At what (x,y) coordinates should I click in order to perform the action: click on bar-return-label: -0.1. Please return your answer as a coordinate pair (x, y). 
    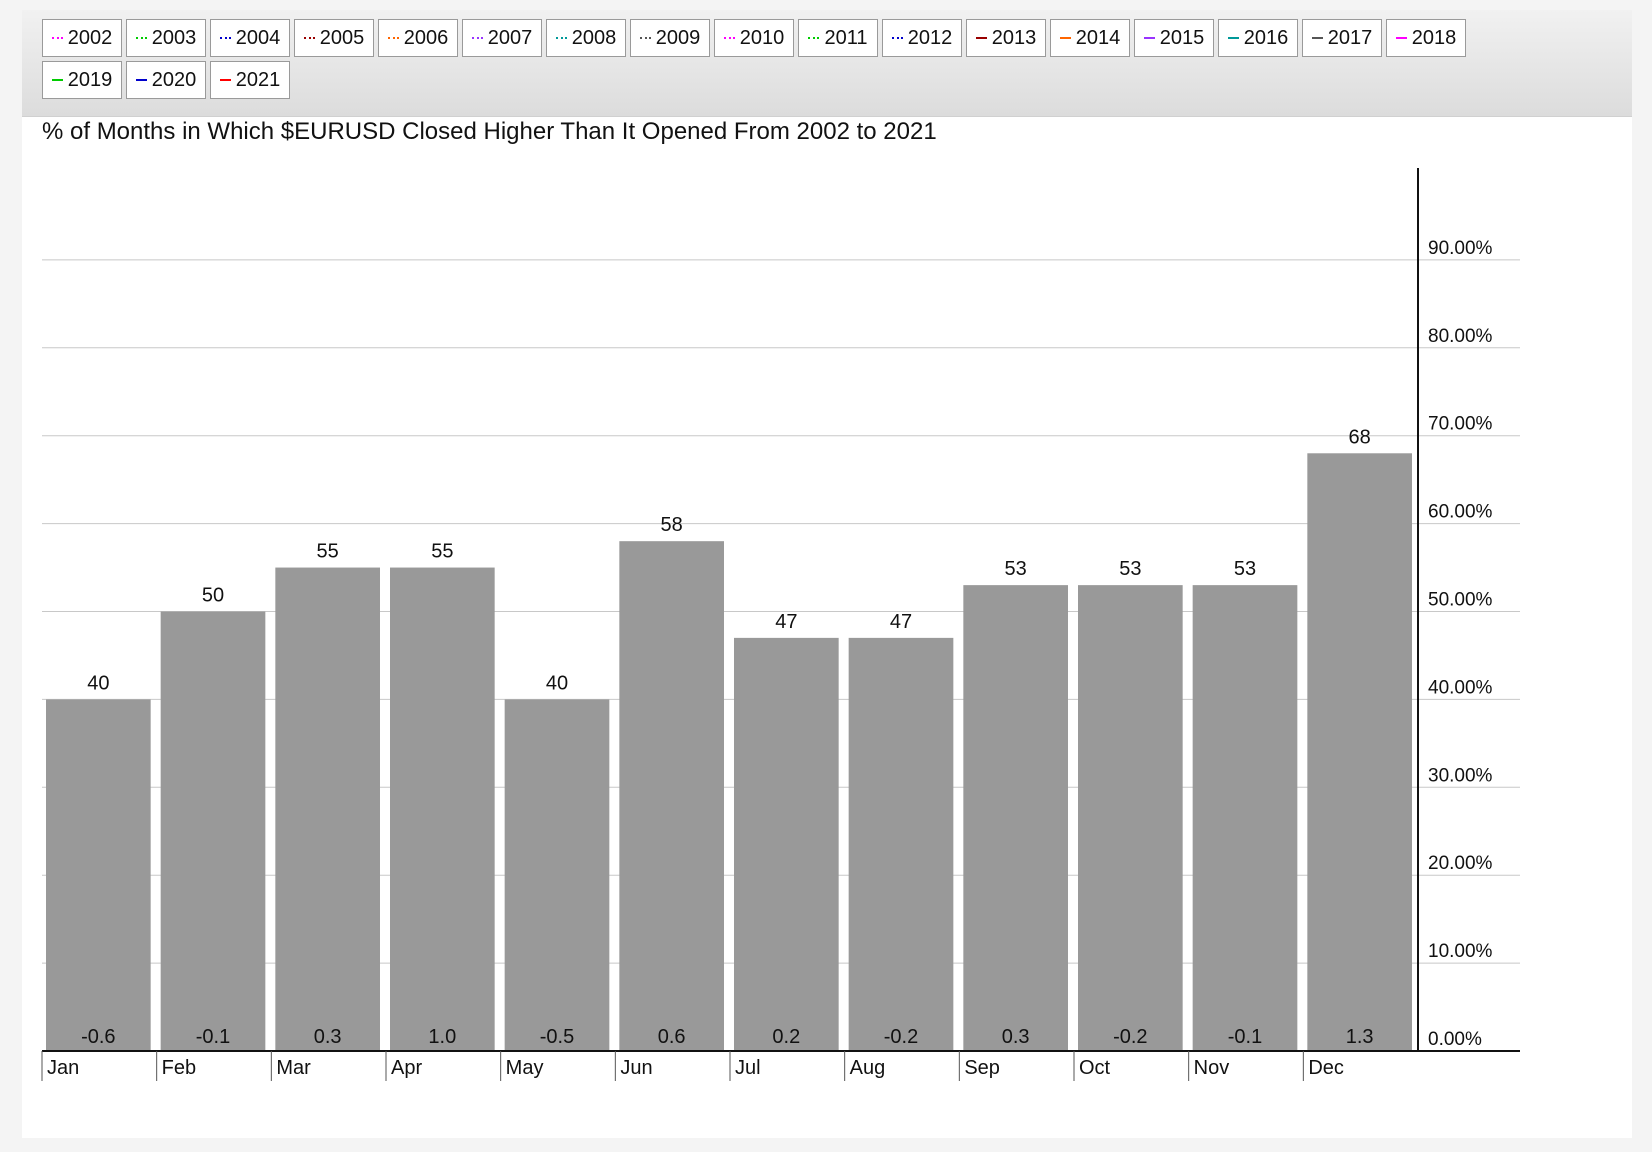
    Looking at the image, I should click on (1245, 1037).